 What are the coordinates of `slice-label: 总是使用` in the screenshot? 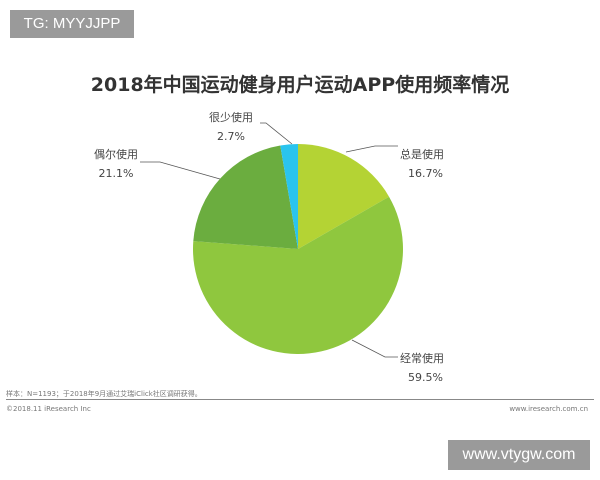 It's located at (422, 154).